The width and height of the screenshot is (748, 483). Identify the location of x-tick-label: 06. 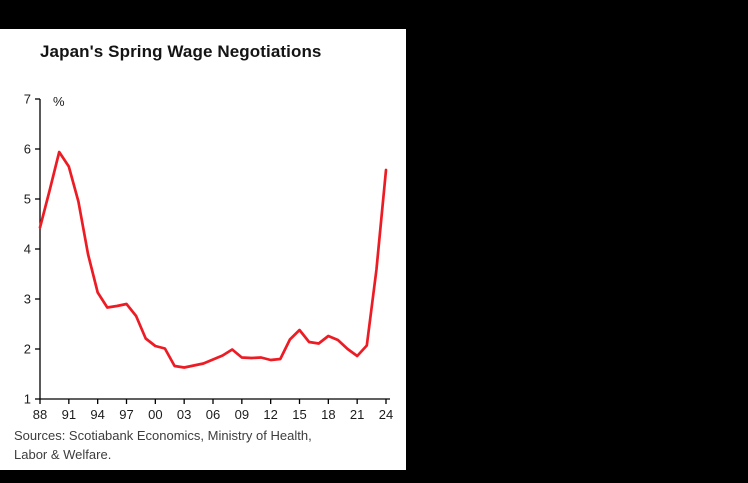
(213, 414).